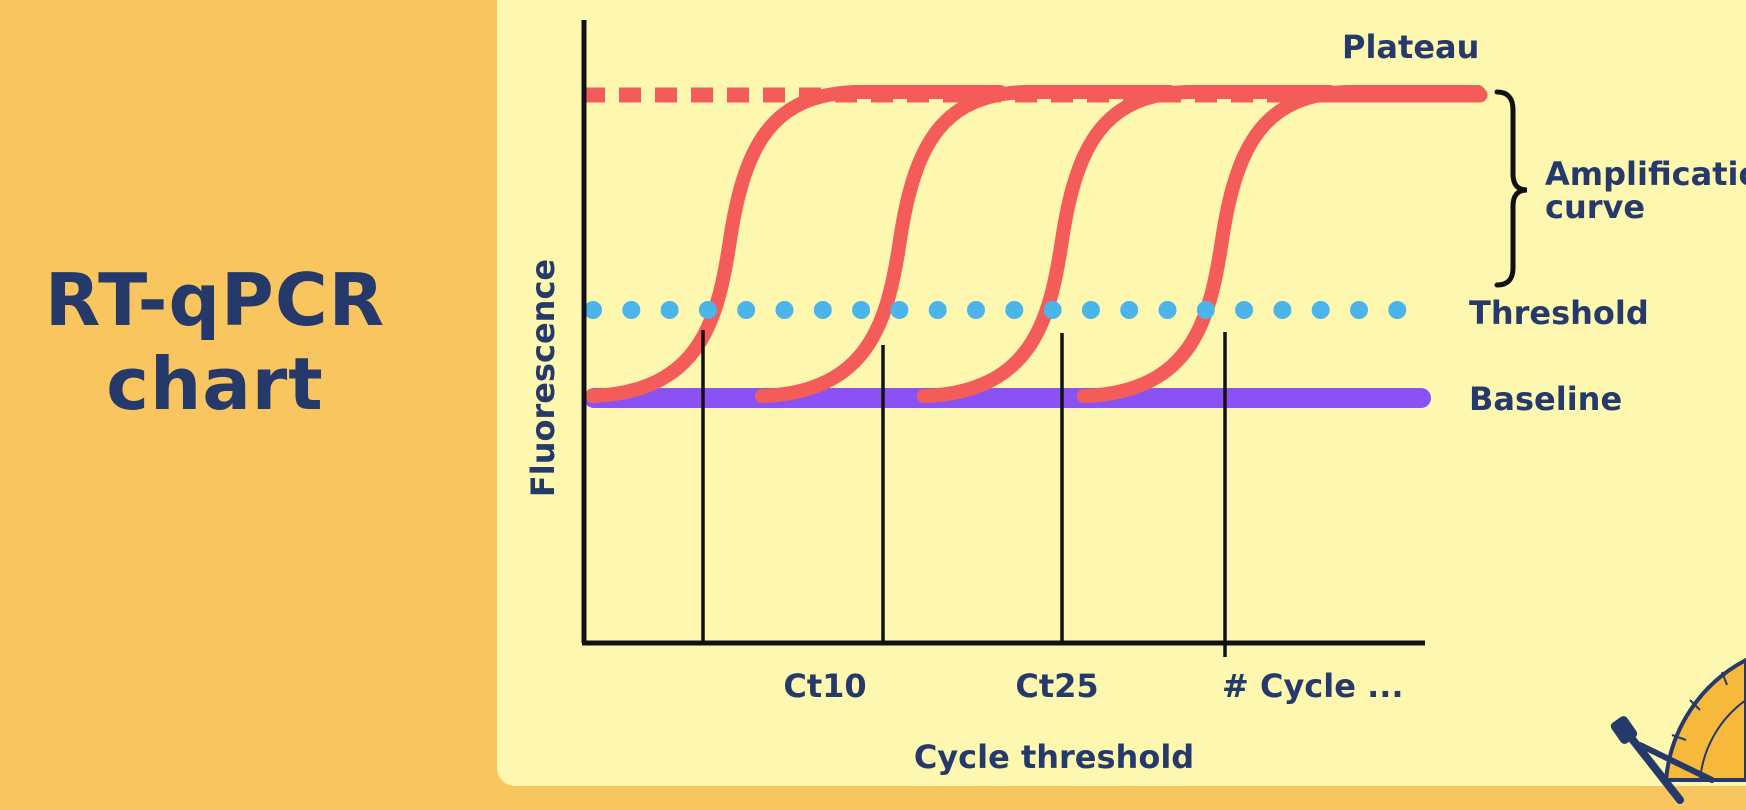 The image size is (1746, 810). Describe the element at coordinates (1511, 188) in the screenshot. I see `amplification-brace` at that location.